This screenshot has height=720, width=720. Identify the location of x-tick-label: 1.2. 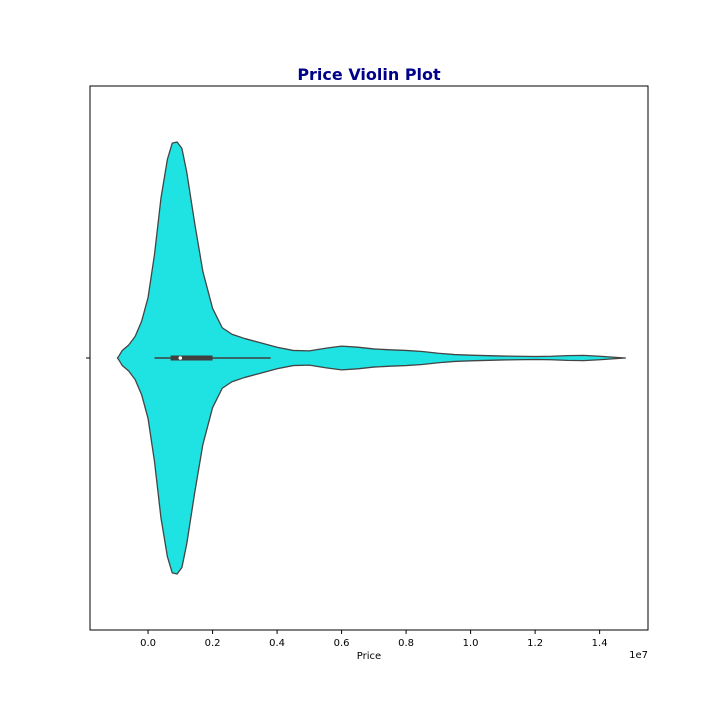
(535, 643).